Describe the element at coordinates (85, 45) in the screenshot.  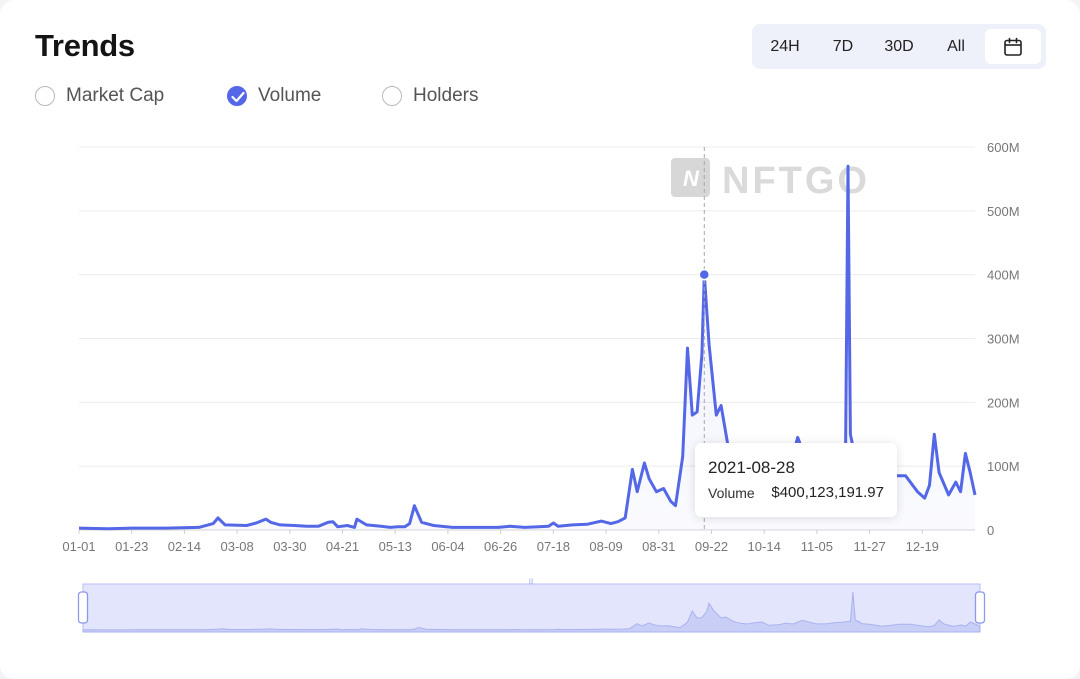
I see `page-title: Trends` at that location.